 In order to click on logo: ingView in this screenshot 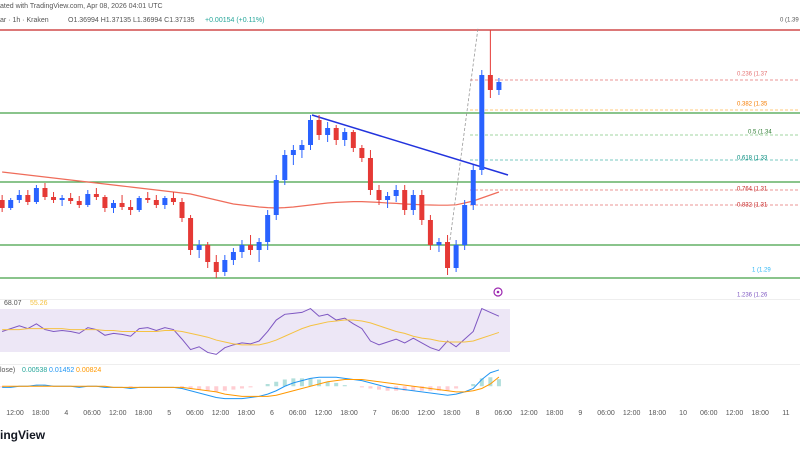, I will do `click(23, 435)`.